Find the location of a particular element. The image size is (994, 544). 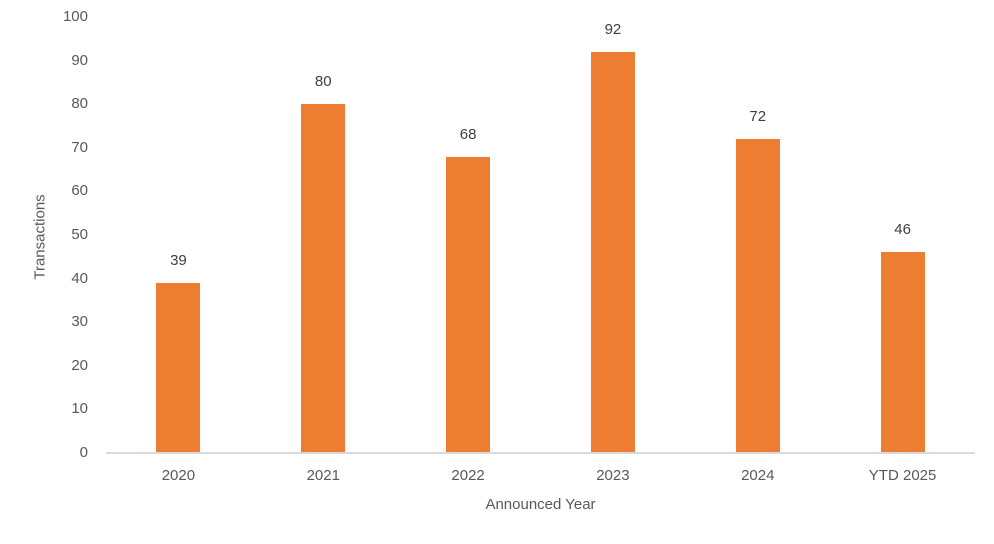

y-tick-label-20: 20 is located at coordinates (79, 365).